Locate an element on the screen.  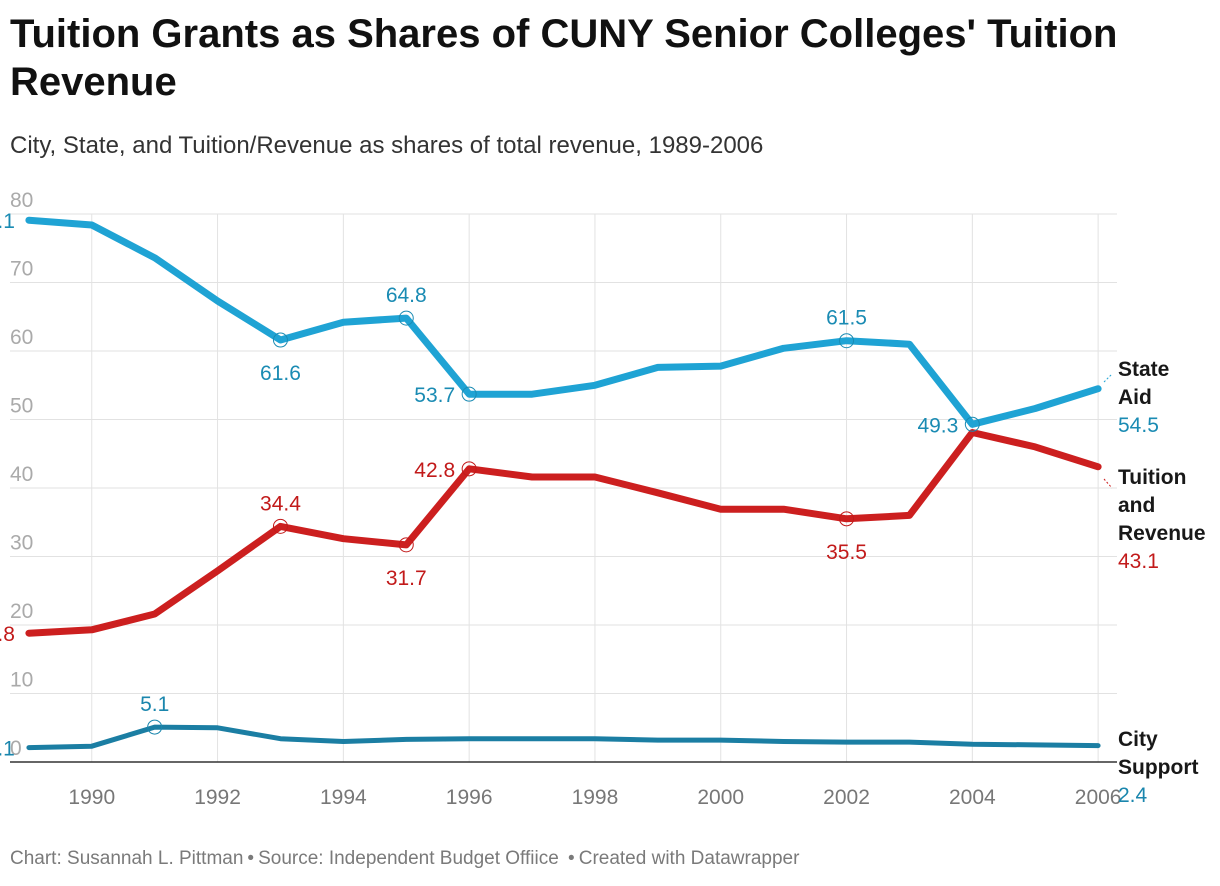
x-tick-label: 1998 is located at coordinates (595, 797).